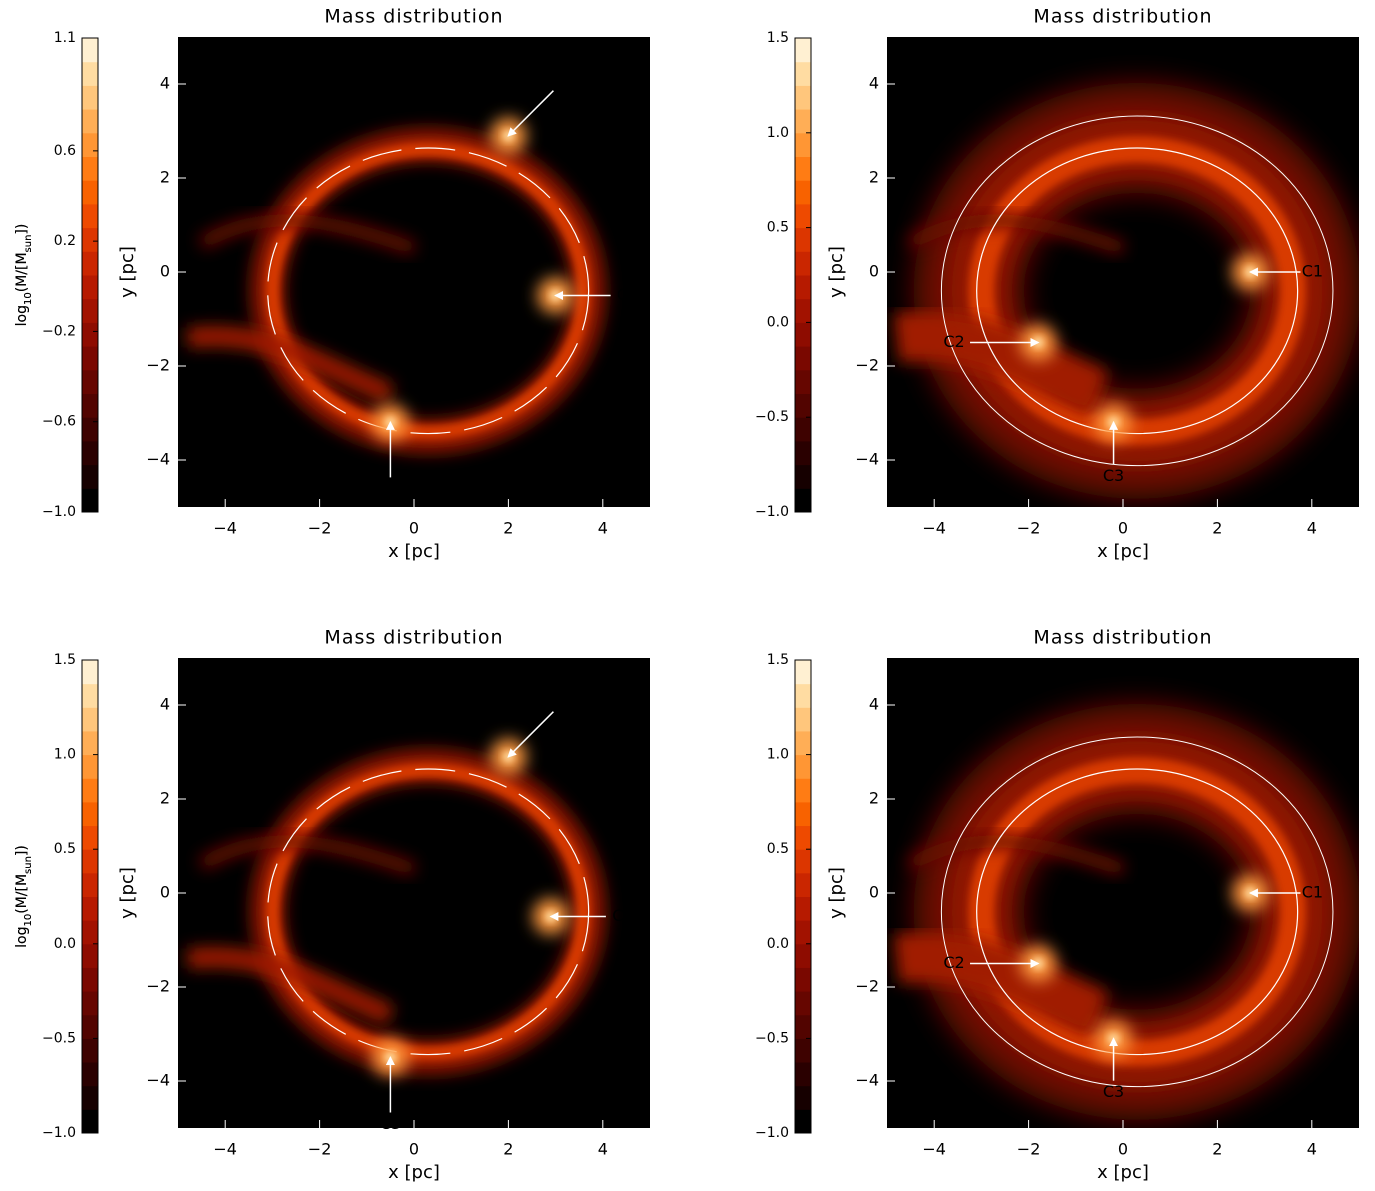  Describe the element at coordinates (772, 1038) in the screenshot. I see `colorbar-tick-label: −0.5` at that location.